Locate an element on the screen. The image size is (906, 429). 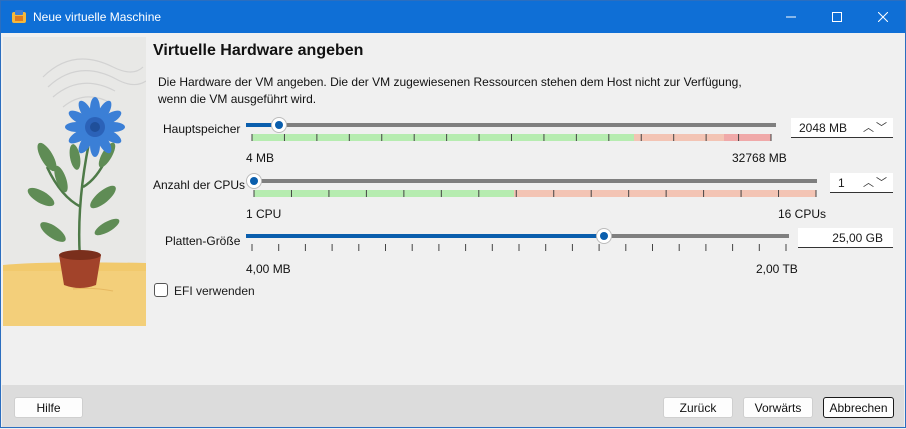
memory-value: 2048 MB is located at coordinates (823, 128).